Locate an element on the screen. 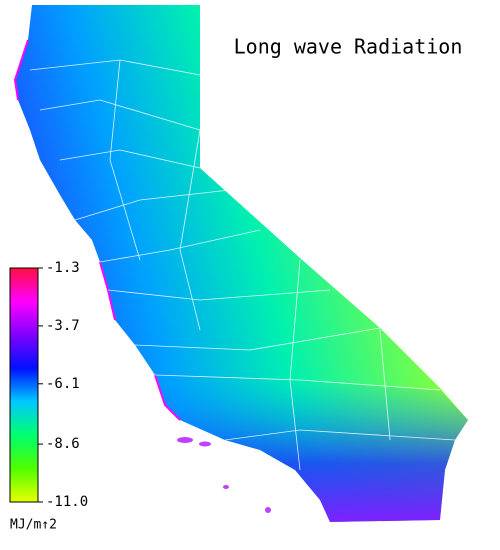  islands is located at coordinates (224, 475).